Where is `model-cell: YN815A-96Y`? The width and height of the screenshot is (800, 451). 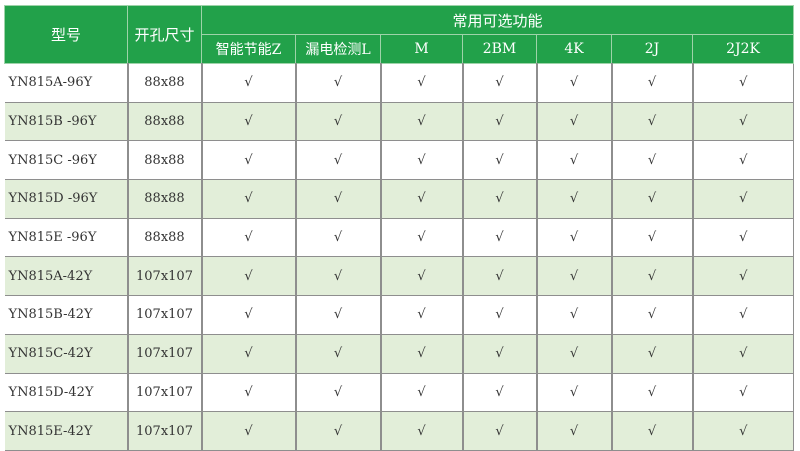
model-cell: YN815A-96Y is located at coordinates (66, 83).